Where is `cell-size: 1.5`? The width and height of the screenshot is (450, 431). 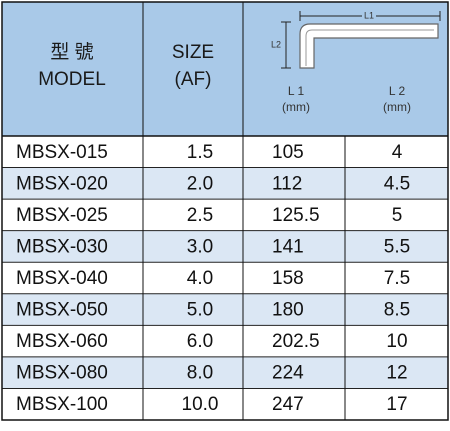
cell-size: 1.5 is located at coordinates (200, 152).